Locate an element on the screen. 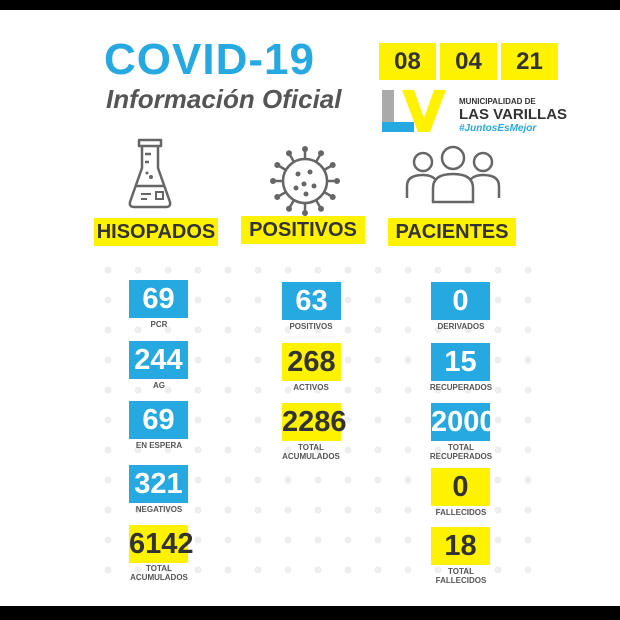 The height and width of the screenshot is (620, 620). value-recuperados: 15 is located at coordinates (460, 362).